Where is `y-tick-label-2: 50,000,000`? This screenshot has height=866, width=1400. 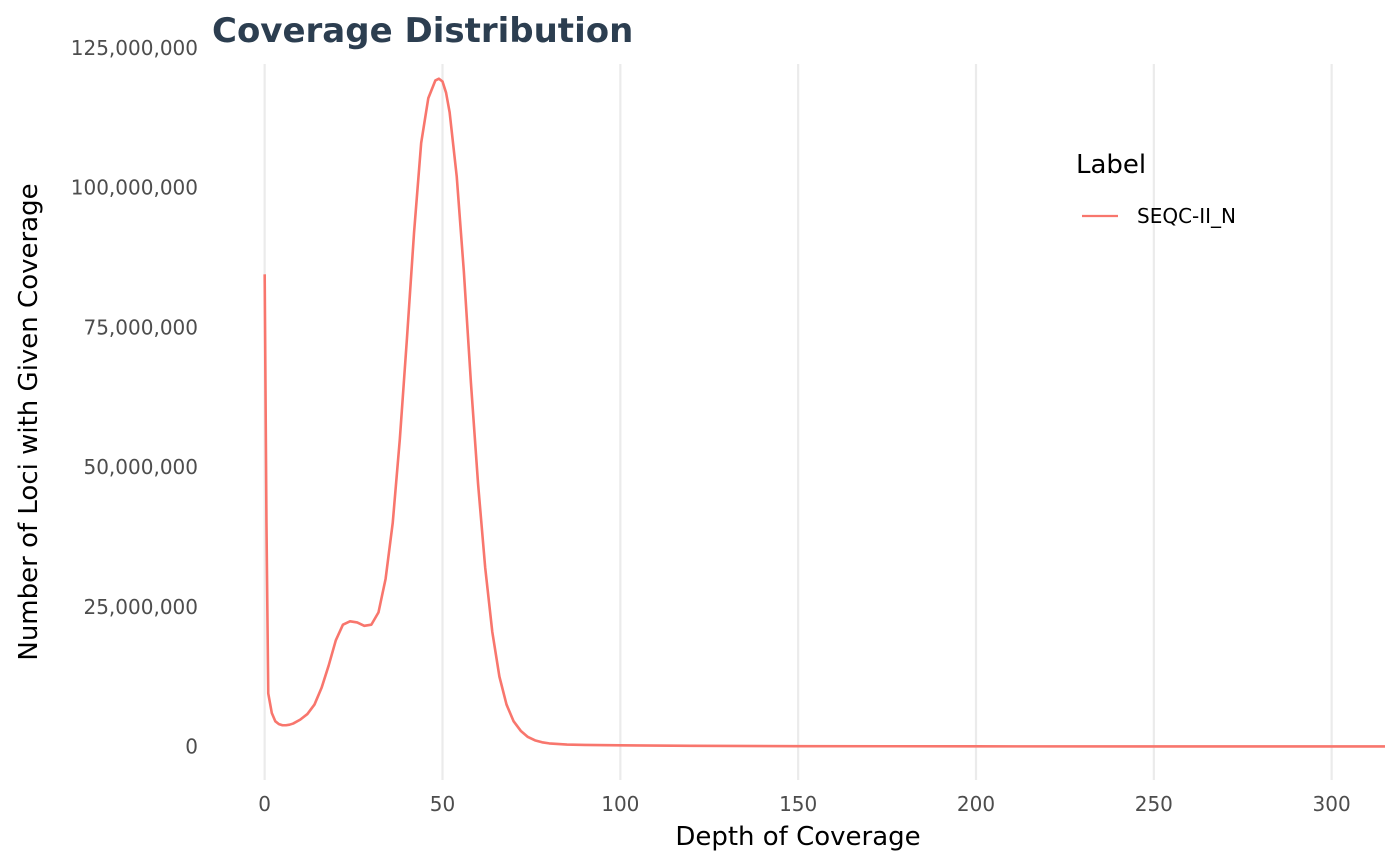 y-tick-label-2: 50,000,000 is located at coordinates (140, 467).